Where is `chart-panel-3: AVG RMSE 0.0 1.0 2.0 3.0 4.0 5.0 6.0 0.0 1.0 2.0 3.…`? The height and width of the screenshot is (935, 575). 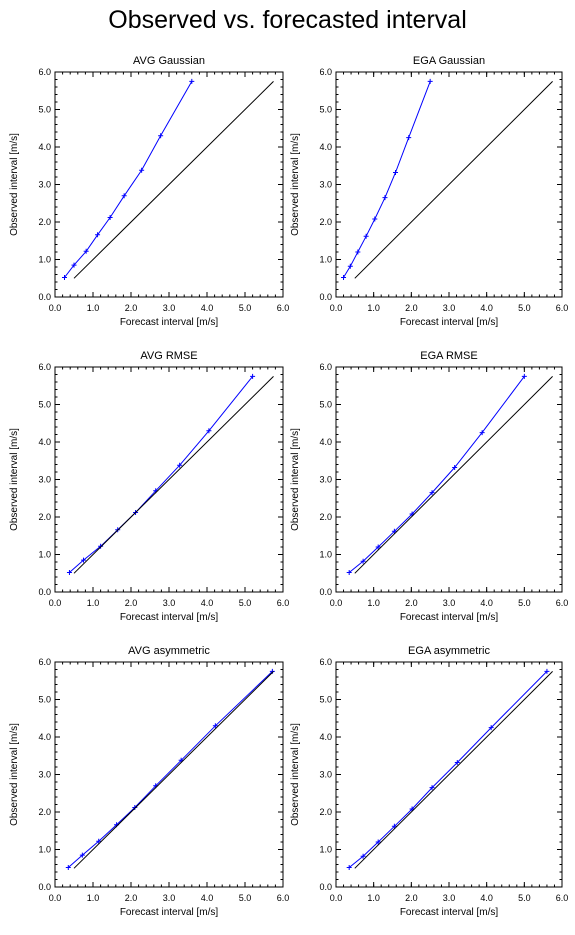
chart-panel-3: AVG RMSE 0.0 1.0 2.0 3.0 4.0 5.0 6.0 0.0 1.0 2.0 3.… is located at coordinates (149, 486).